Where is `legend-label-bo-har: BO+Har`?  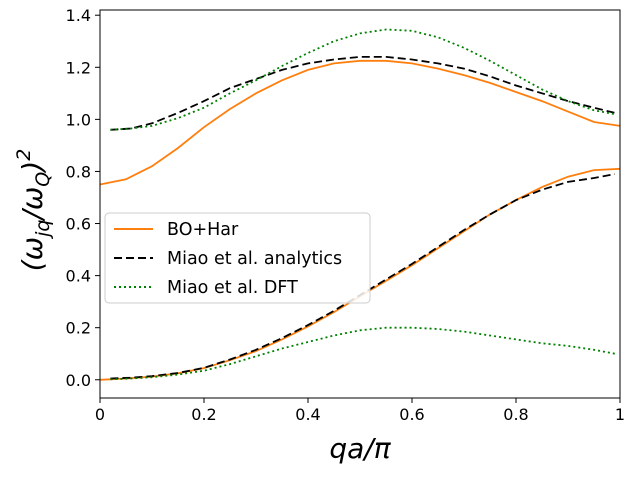
legend-label-bo-har: BO+Har is located at coordinates (203, 230).